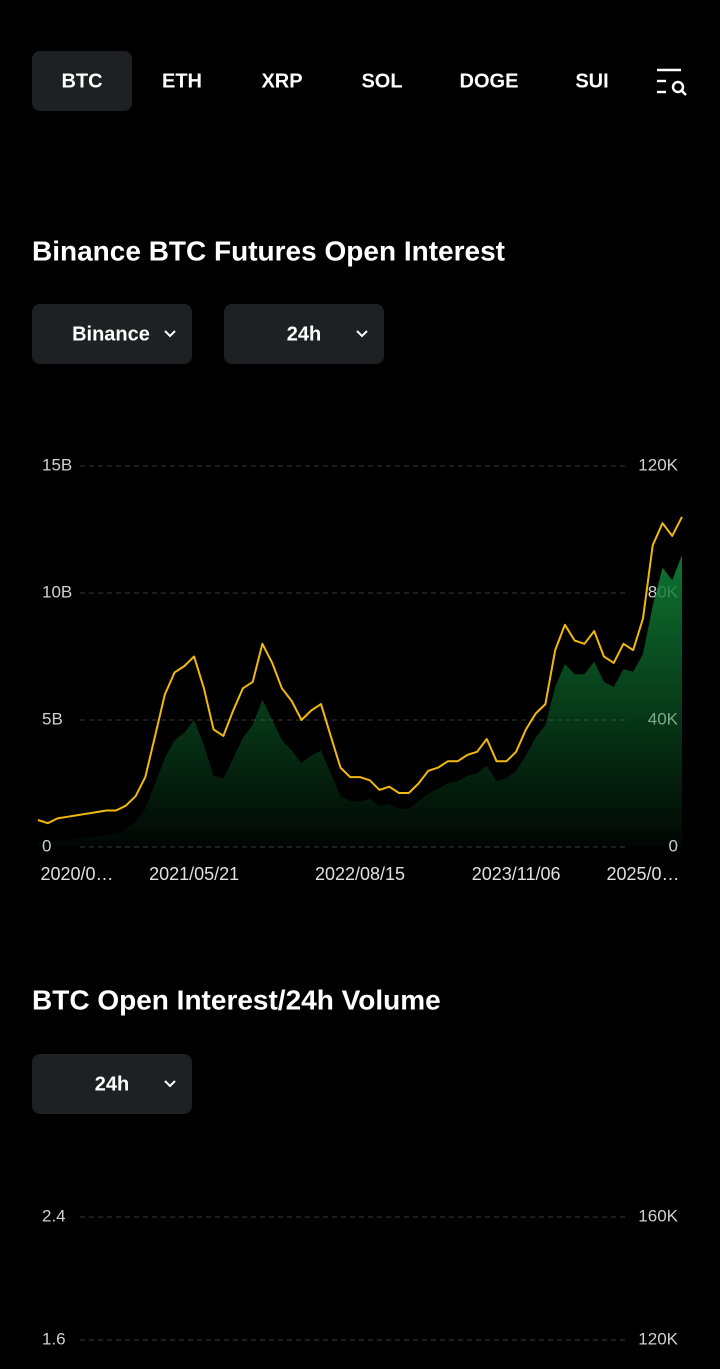 This screenshot has height=1369, width=720. I want to click on dropdown-label: Binance, so click(111, 334).